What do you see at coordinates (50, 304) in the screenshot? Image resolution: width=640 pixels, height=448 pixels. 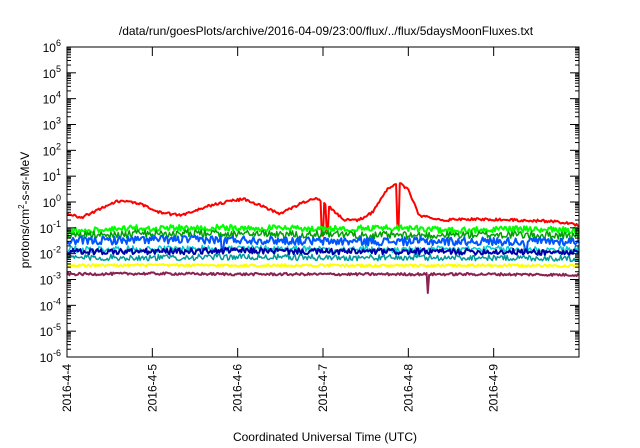 I see `y-tick-label: 10⁻⁴` at bounding box center [50, 304].